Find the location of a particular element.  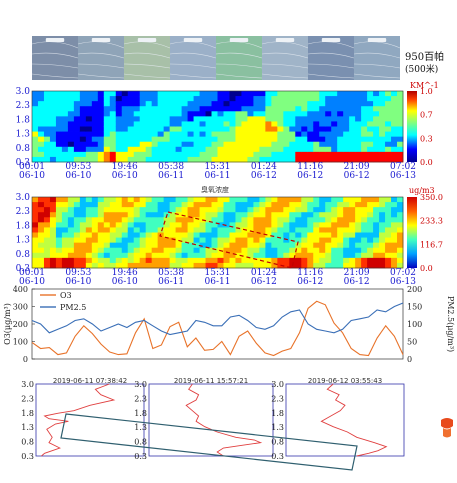

plot-frame is located at coordinates (211, 420).